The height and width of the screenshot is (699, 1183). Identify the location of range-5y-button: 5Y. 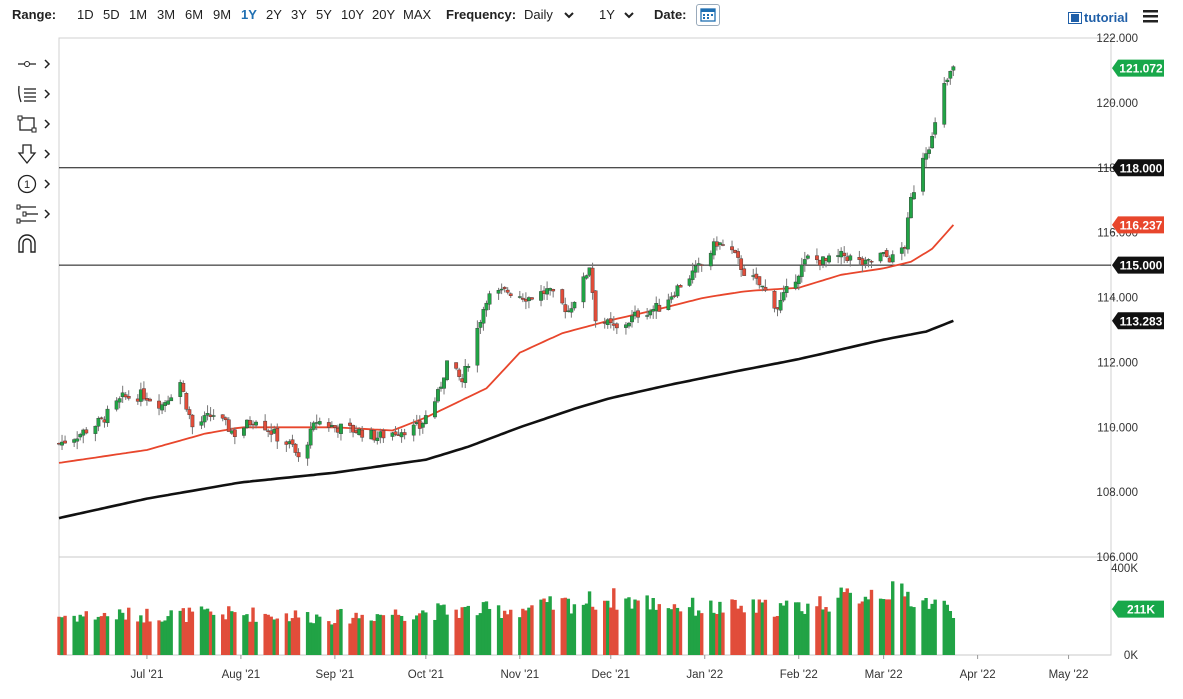
(324, 14).